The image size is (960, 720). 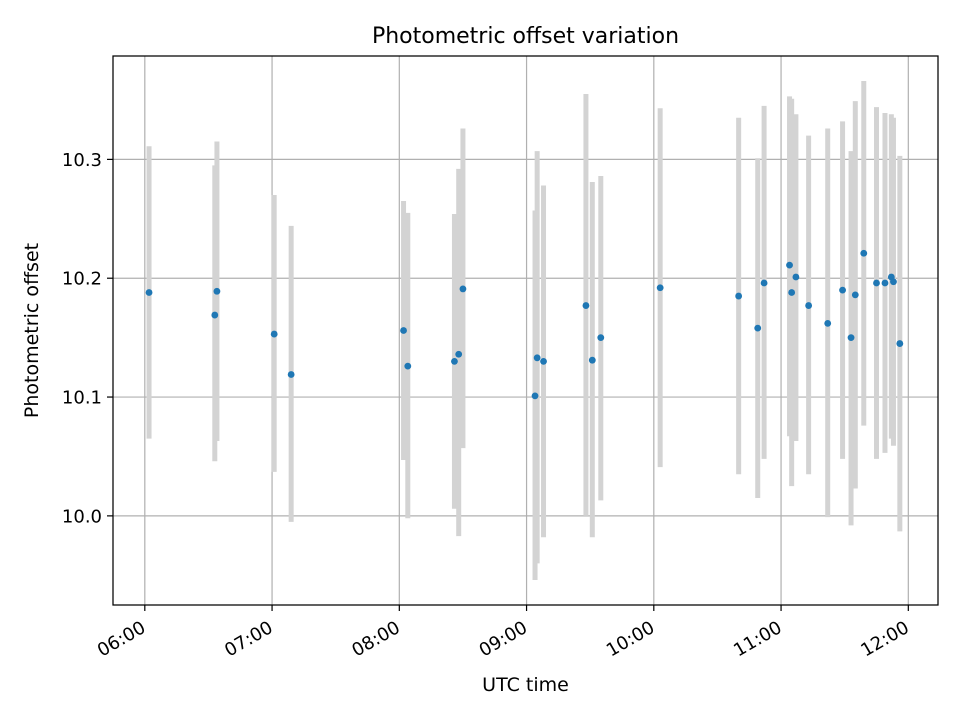 What do you see at coordinates (525, 685) in the screenshot?
I see `x-axis-label: UTC time` at bounding box center [525, 685].